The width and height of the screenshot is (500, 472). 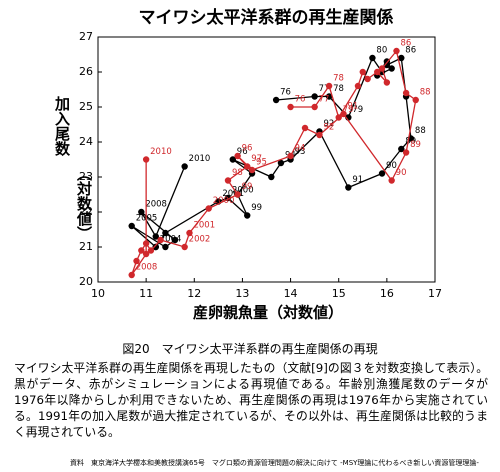 I want to click on caption: 図20 マイワシ太平洋系群の再生産関係の再現, so click(x=250, y=349).